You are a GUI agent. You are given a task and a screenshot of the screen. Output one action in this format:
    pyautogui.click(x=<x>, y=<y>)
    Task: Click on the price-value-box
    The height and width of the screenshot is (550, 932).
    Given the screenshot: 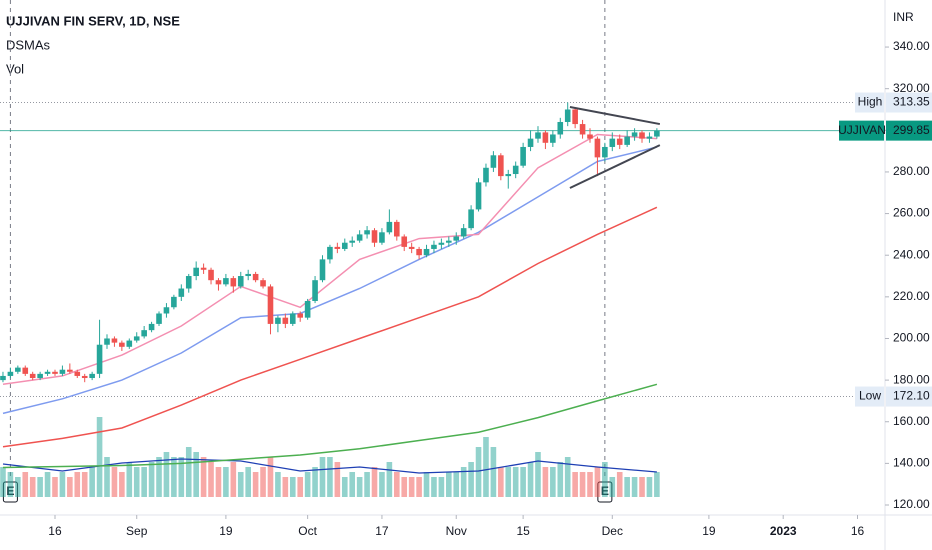 What is the action you would take?
    pyautogui.click(x=909, y=102)
    